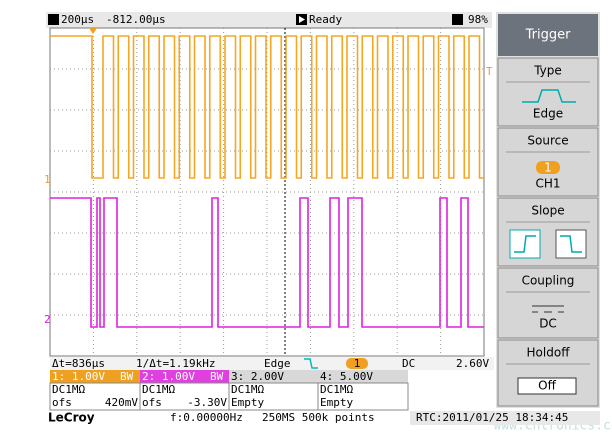 The width and height of the screenshot is (612, 438). Describe the element at coordinates (457, 19) in the screenshot. I see `battery-icon` at that location.